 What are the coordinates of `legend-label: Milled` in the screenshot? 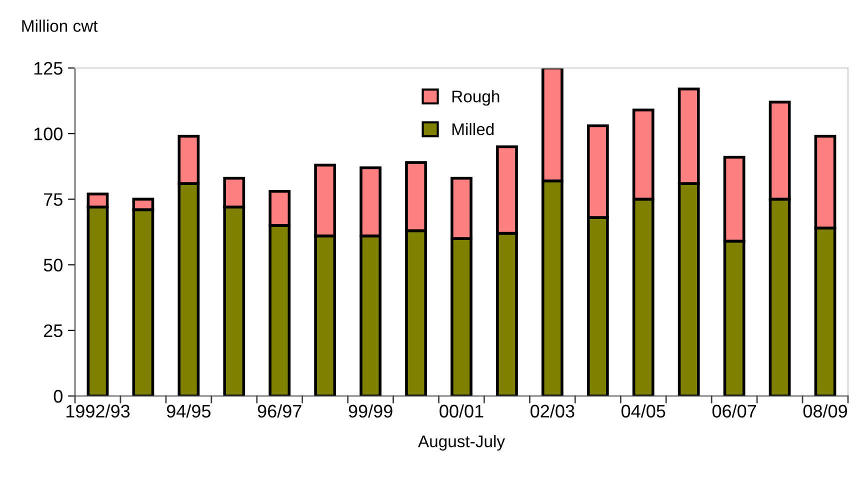 It's located at (473, 129).